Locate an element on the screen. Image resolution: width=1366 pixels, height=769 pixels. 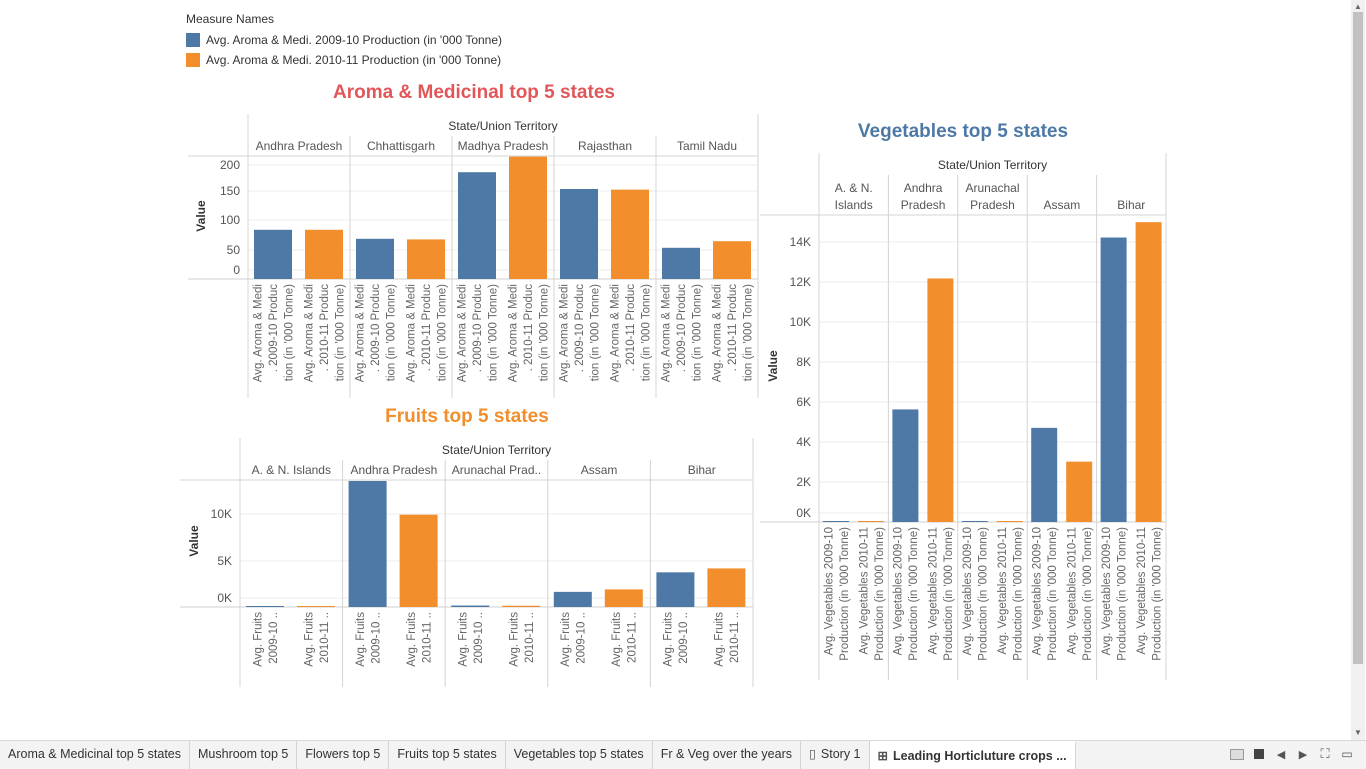
fullscreen-icon: ⛶ is located at coordinates (1325, 753).